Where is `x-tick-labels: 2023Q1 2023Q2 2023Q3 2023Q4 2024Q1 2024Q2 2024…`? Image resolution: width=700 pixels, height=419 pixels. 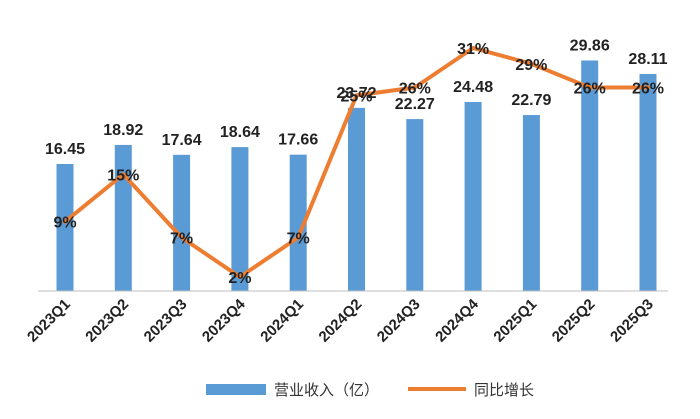
x-tick-labels: 2023Q1 2023Q2 2023Q3 2023Q4 2024Q1 2024Q2 2024… is located at coordinates (340, 320).